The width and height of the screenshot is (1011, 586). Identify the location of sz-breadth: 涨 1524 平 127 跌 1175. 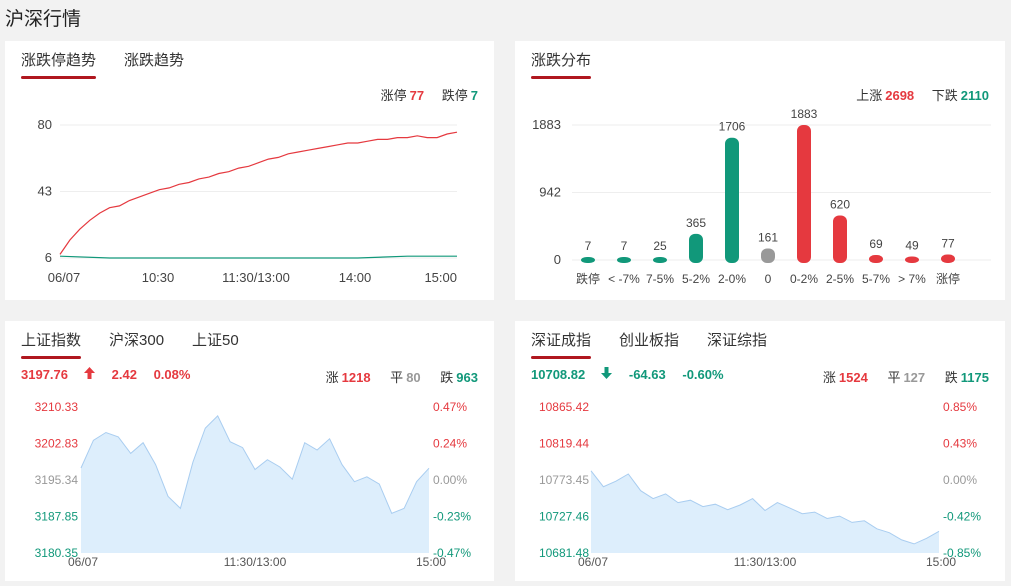
(898, 376).